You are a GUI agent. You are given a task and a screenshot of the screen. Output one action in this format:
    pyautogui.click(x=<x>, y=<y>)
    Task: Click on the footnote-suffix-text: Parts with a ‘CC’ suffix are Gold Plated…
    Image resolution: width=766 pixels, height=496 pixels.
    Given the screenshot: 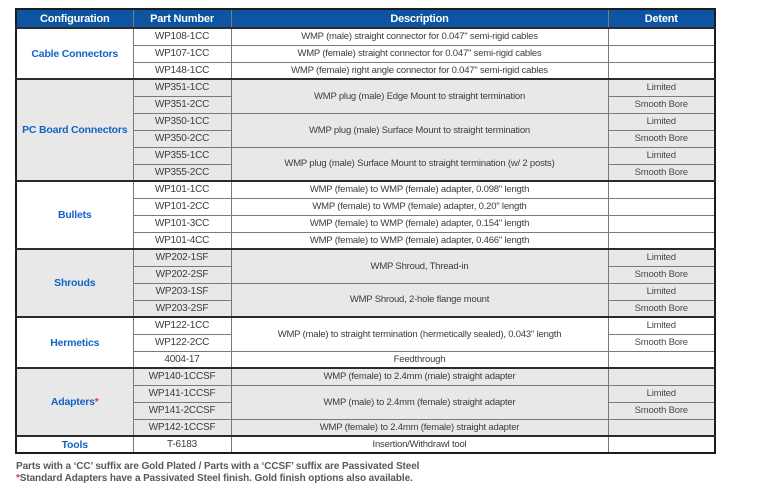 What is the action you would take?
    pyautogui.click(x=218, y=466)
    